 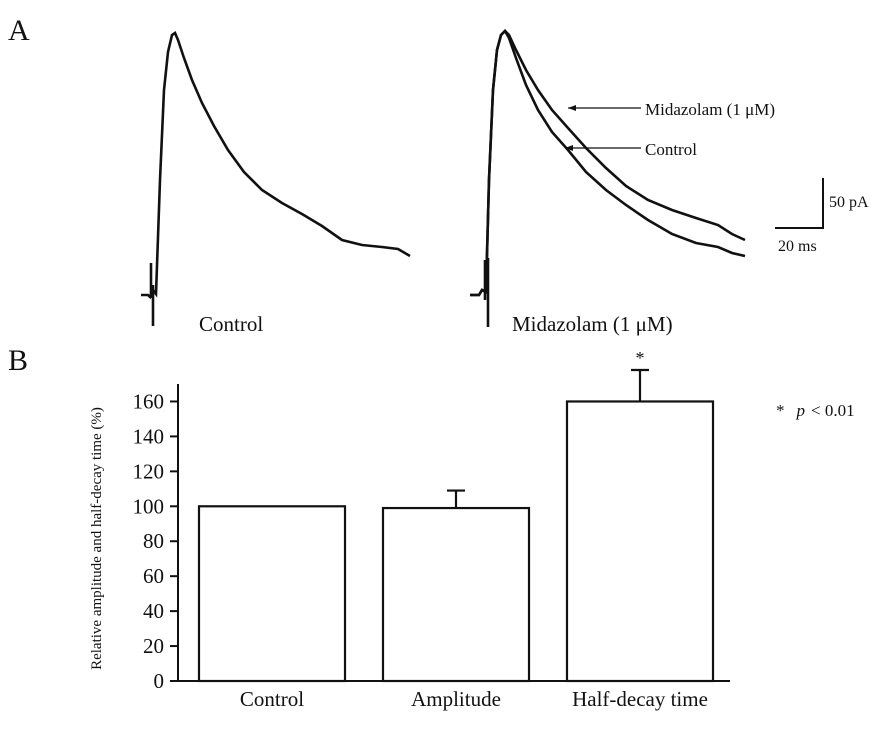 What do you see at coordinates (153, 576) in the screenshot?
I see `y-tick-label: 60` at bounding box center [153, 576].